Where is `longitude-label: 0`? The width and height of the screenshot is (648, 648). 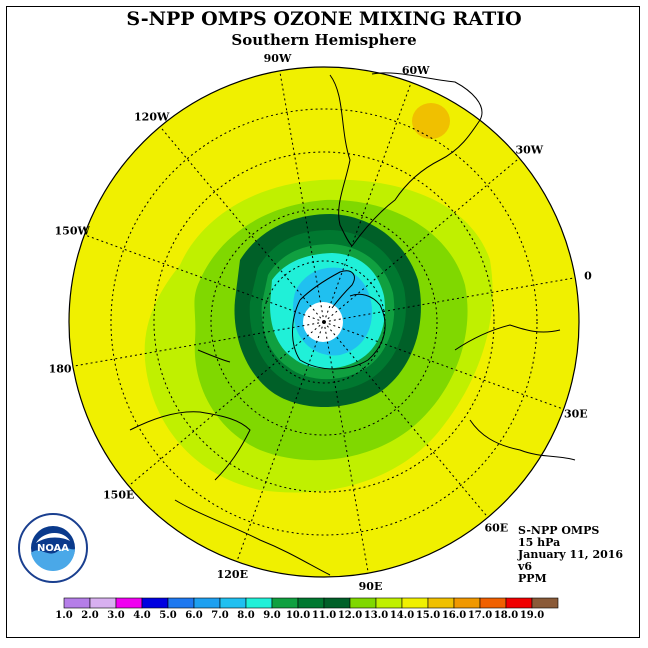
longitude-label: 0 is located at coordinates (588, 276).